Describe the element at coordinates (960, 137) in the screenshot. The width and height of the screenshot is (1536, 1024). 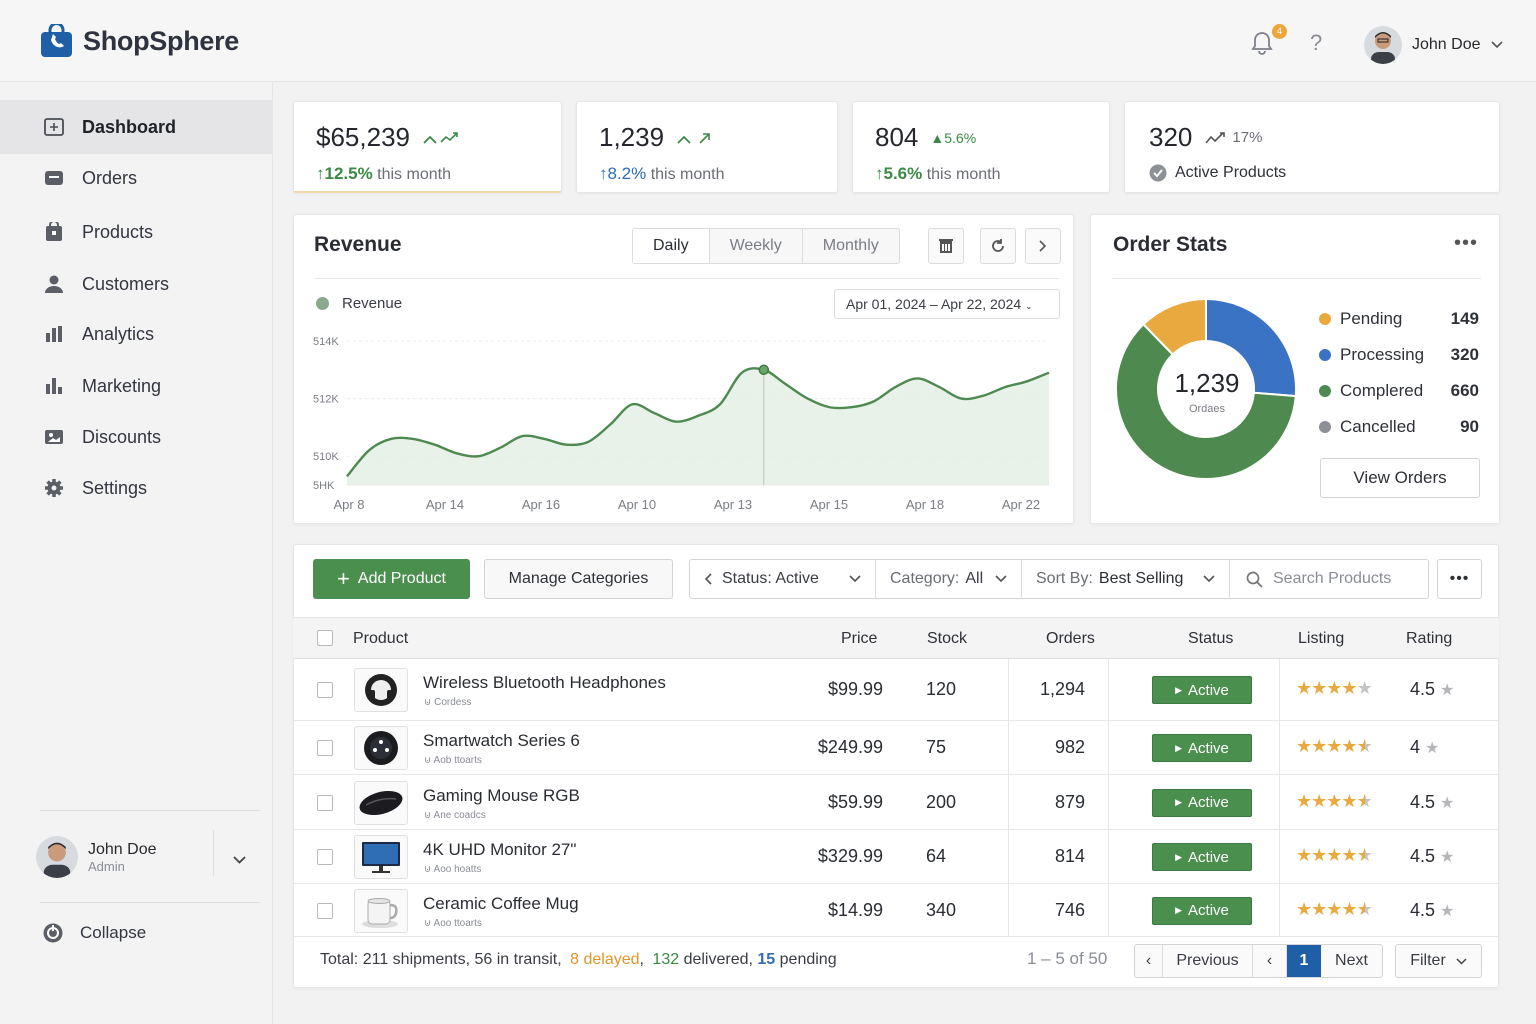
I see `kpi-trend: 5.6%` at that location.